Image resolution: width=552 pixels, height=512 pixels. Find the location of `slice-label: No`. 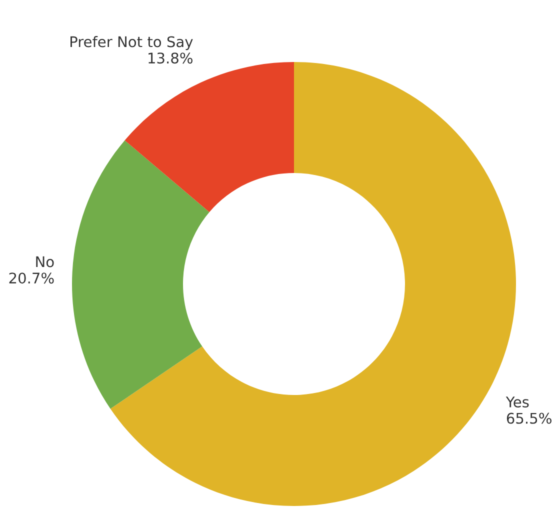

slice-label: No is located at coordinates (45, 262).